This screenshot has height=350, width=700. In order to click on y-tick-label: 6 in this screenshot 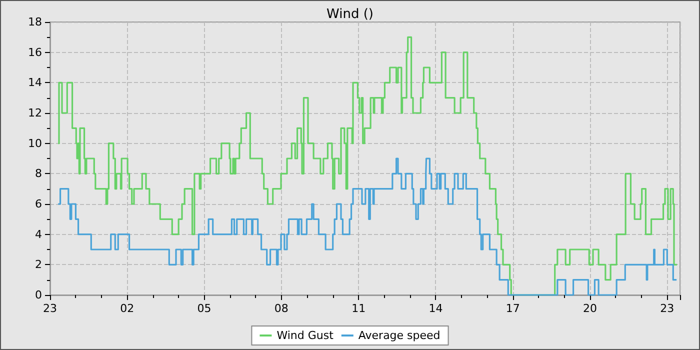, I will do `click(38, 204)`.